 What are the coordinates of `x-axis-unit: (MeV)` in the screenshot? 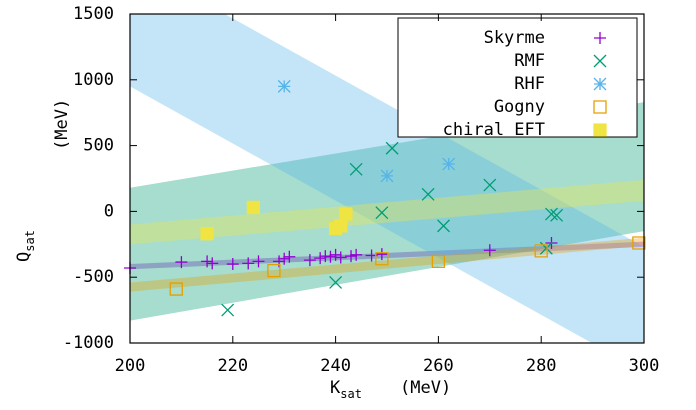 It's located at (425, 388).